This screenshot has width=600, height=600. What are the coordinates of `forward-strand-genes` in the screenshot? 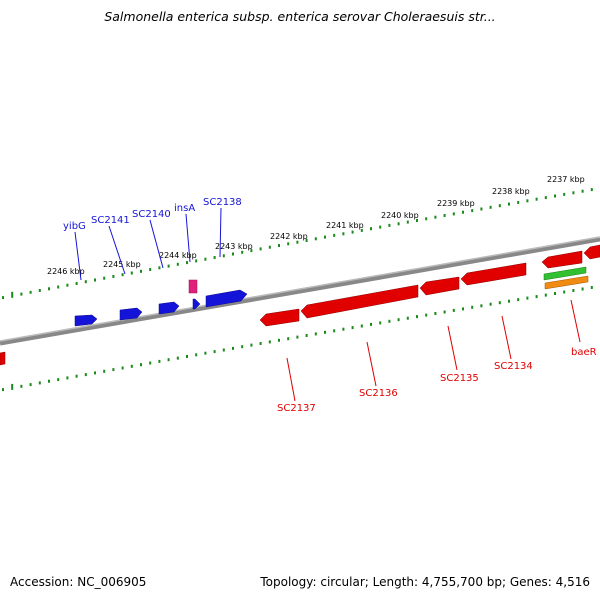 It's located at (161, 303).